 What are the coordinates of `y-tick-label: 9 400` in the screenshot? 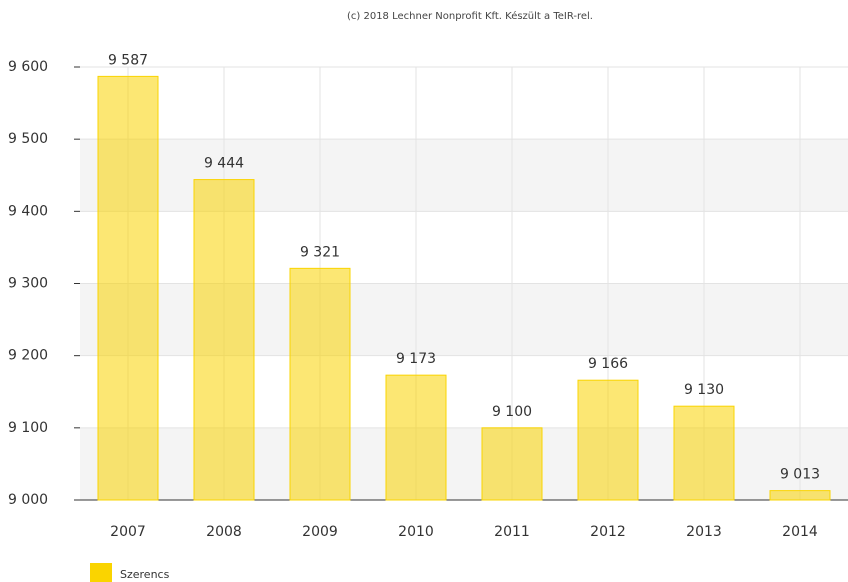 It's located at (28, 211).